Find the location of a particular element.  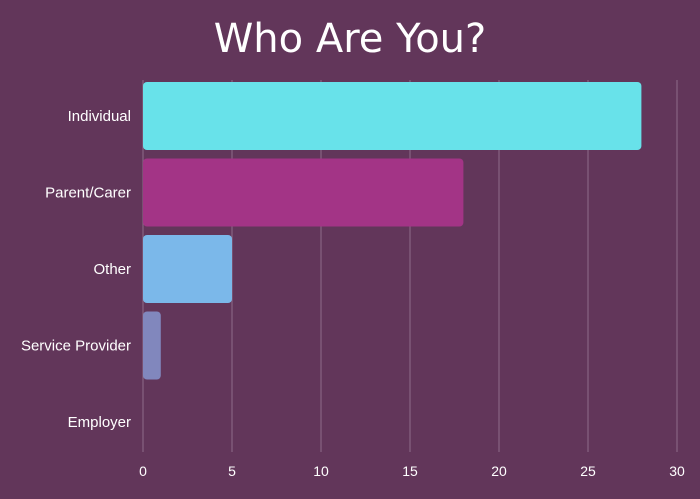

x-tick-label: 30 is located at coordinates (677, 471).